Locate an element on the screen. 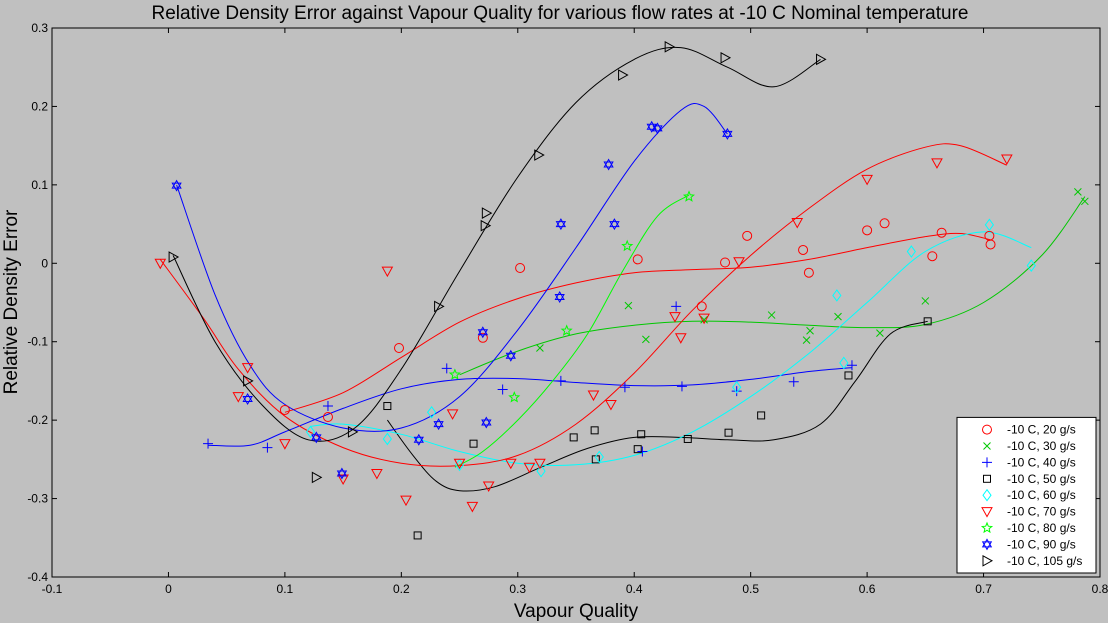 This screenshot has width=1108, height=623. legend-box is located at coordinates (1026, 495).